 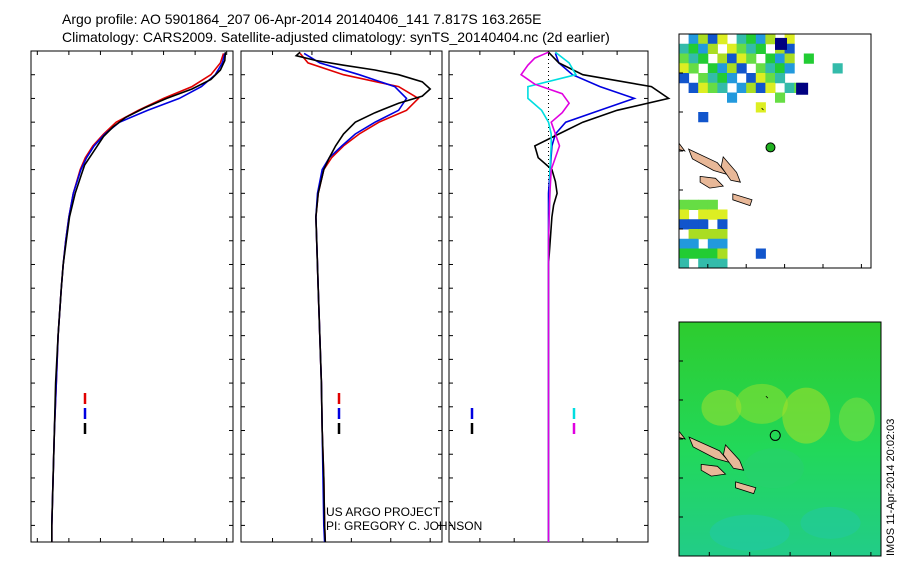 I want to click on series-line-argo-raw-qc-, so click(x=363, y=297).